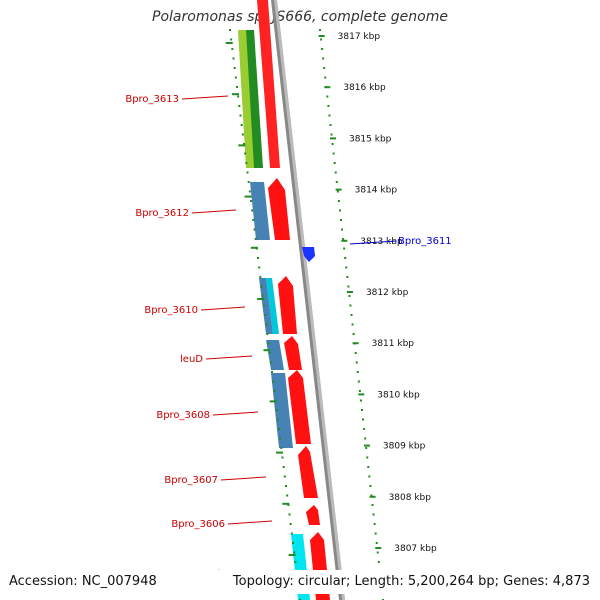 This screenshot has height=600, width=600. Describe the element at coordinates (393, 344) in the screenshot. I see `kbp-label: 3811 kbp` at that location.